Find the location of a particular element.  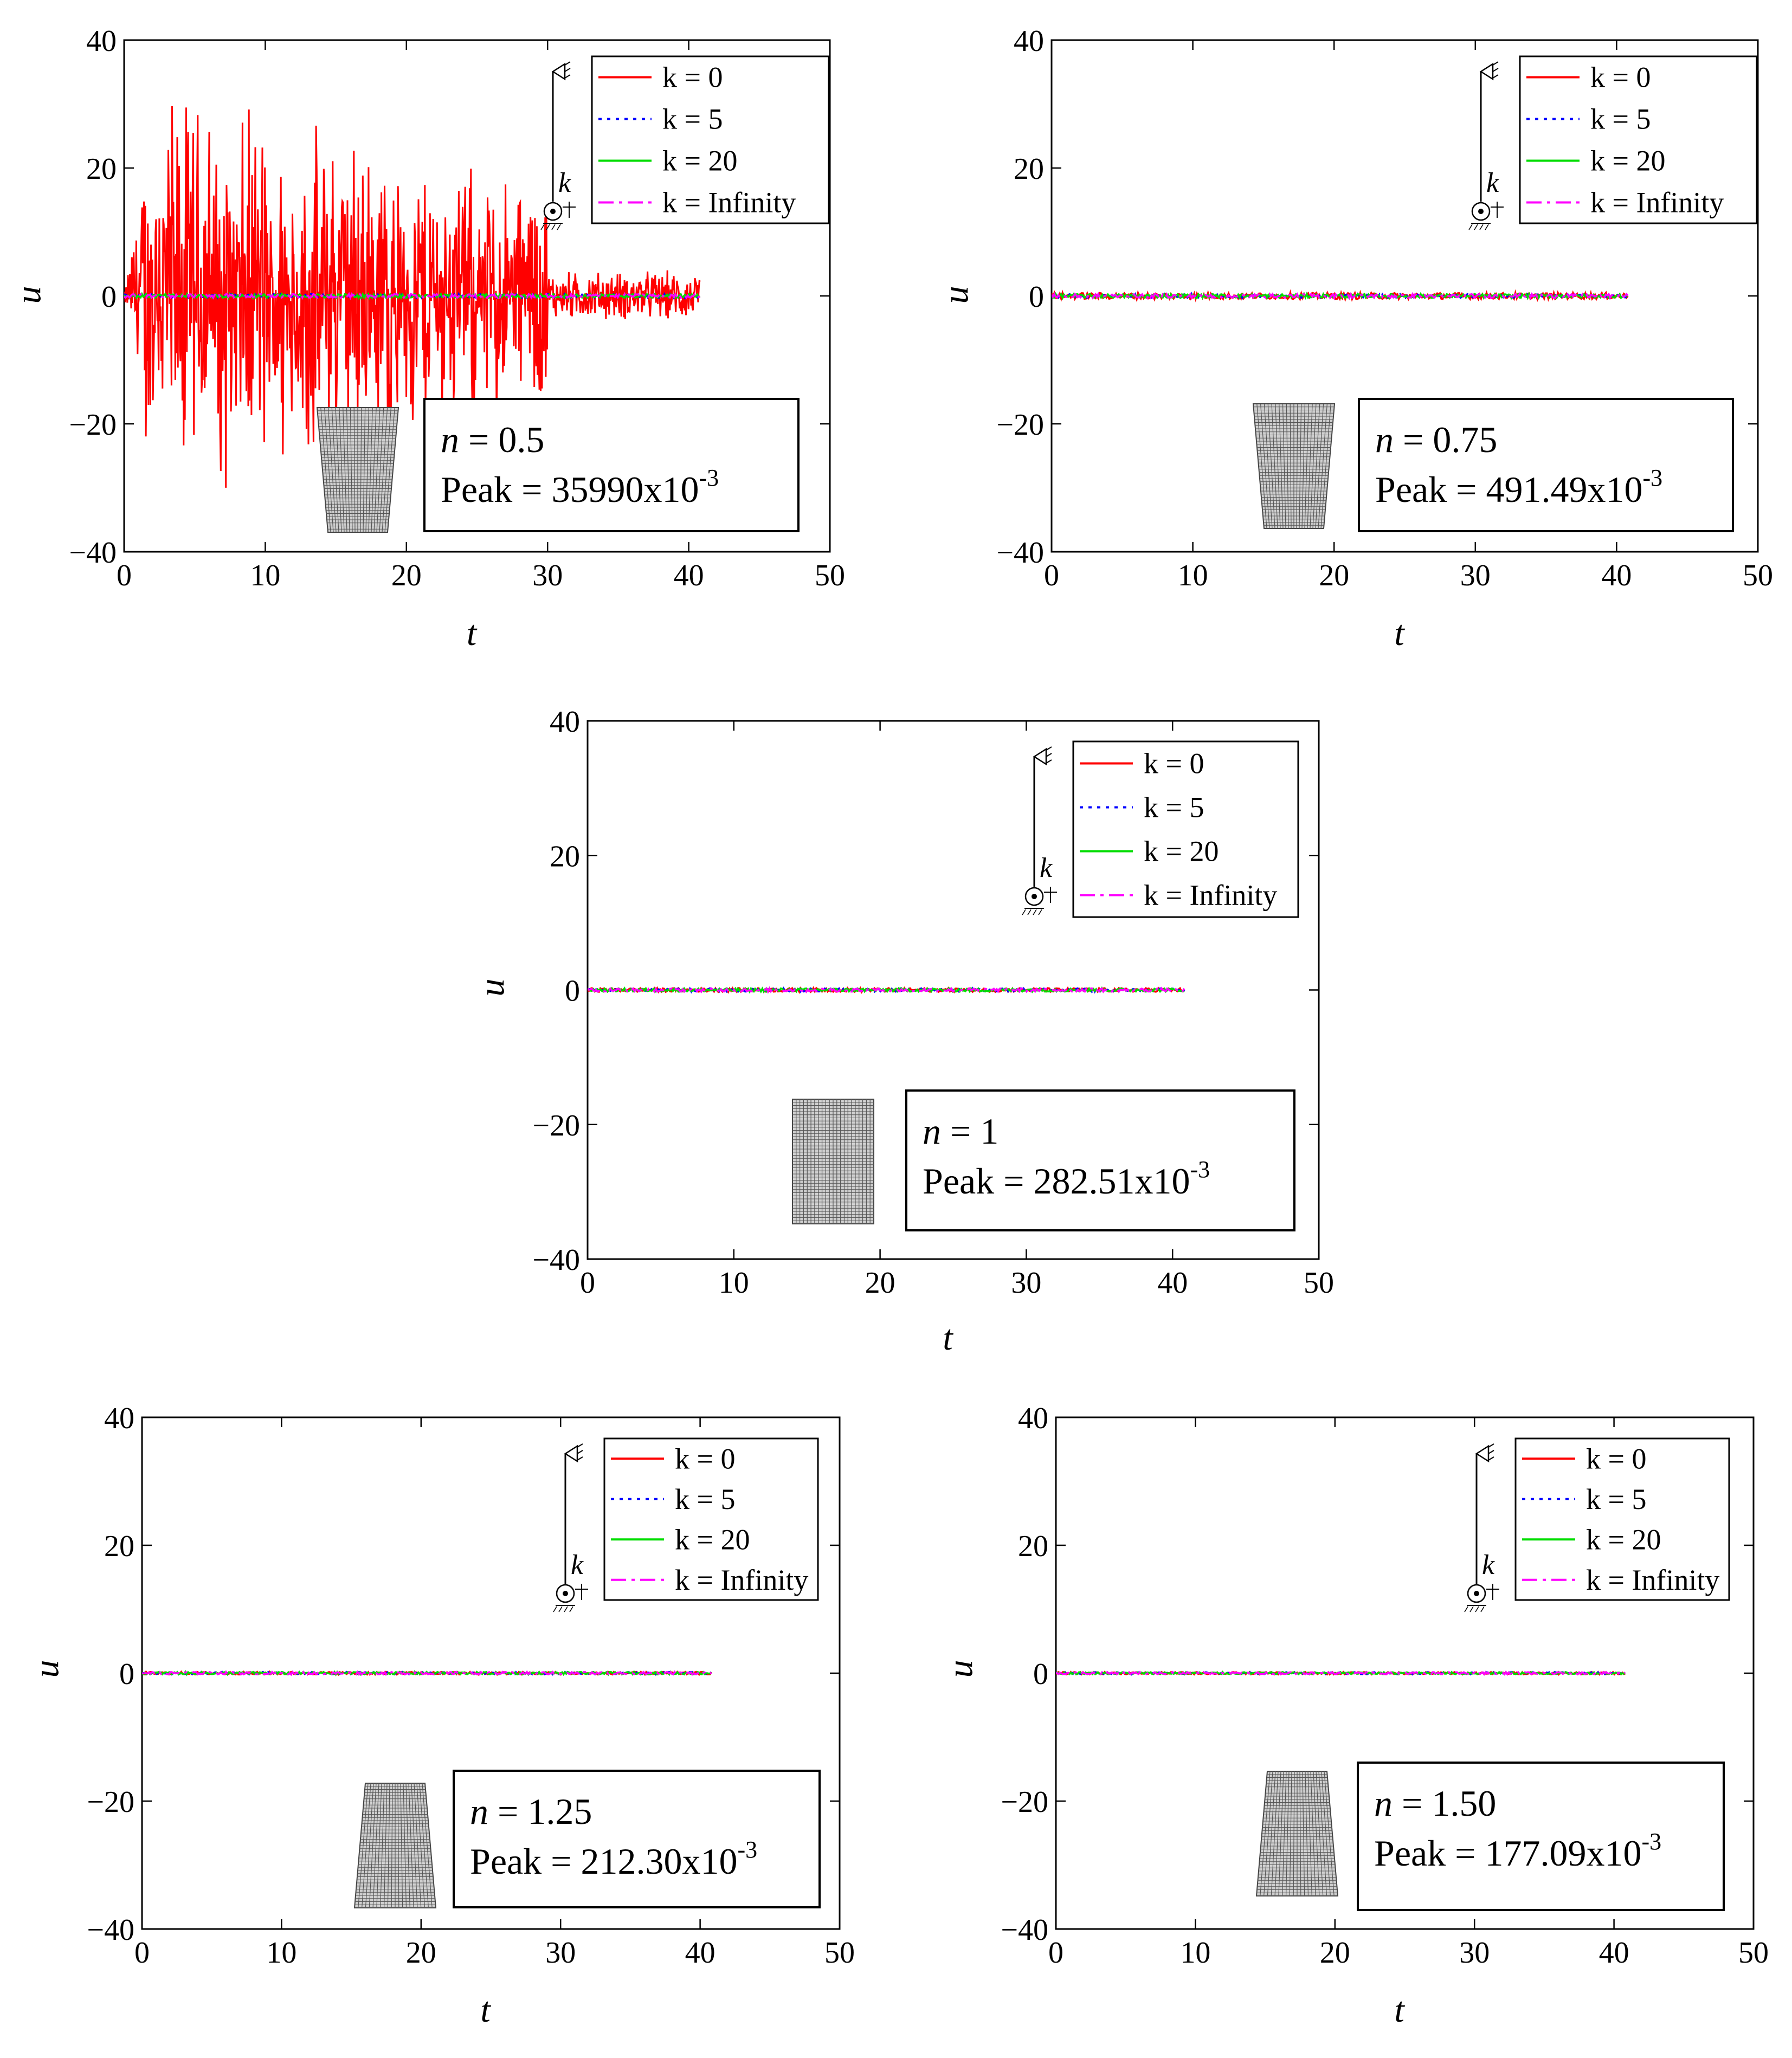

legend-entry-label: k = Infinity is located at coordinates (1210, 896).